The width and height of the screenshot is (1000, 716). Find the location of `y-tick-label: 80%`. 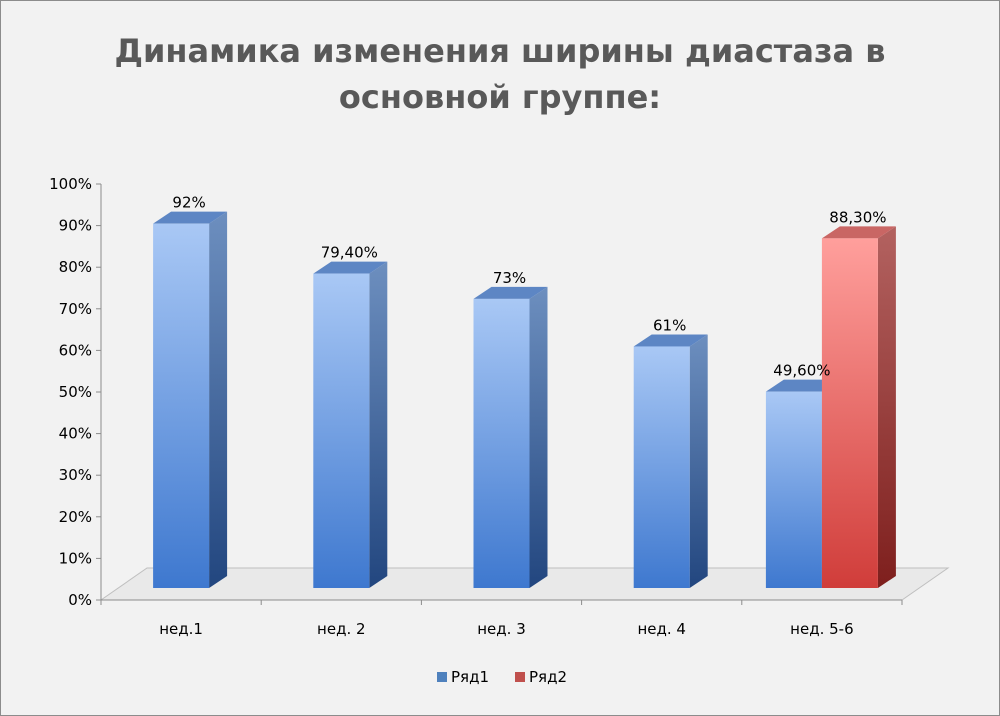

y-tick-label: 80% is located at coordinates (75, 267).